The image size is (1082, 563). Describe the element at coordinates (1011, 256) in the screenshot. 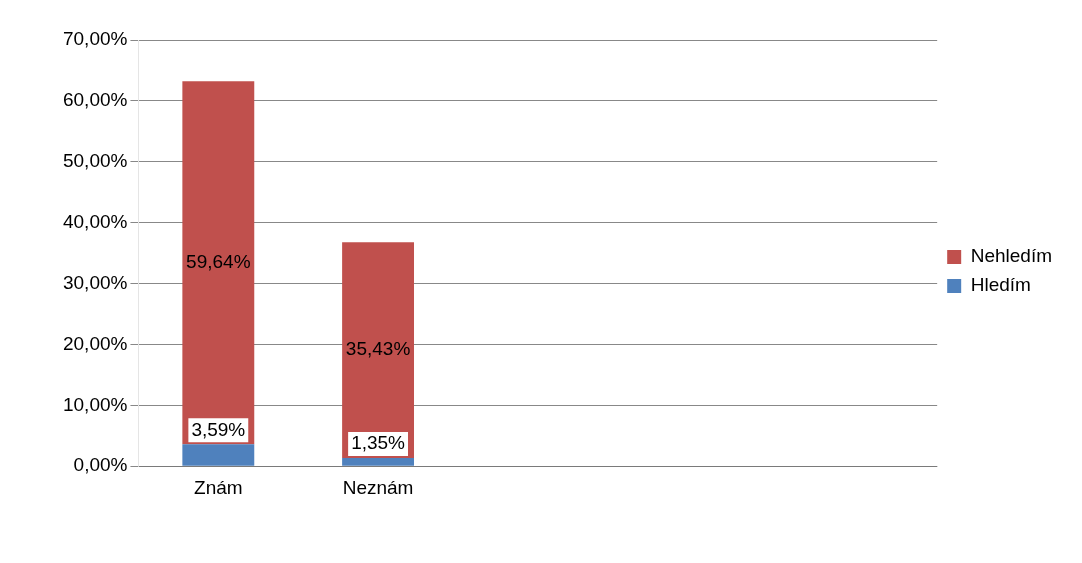

I see `legend-label: Nehledím` at that location.